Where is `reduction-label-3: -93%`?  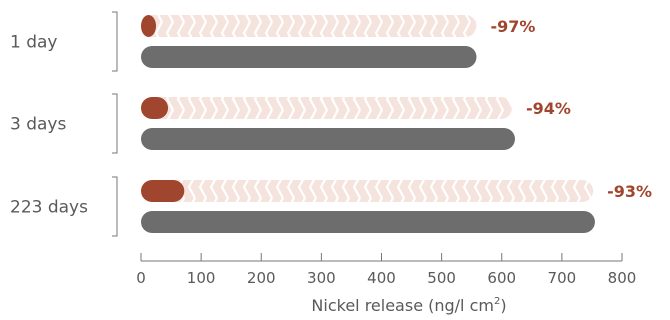
reduction-label-3: -93% is located at coordinates (629, 191).